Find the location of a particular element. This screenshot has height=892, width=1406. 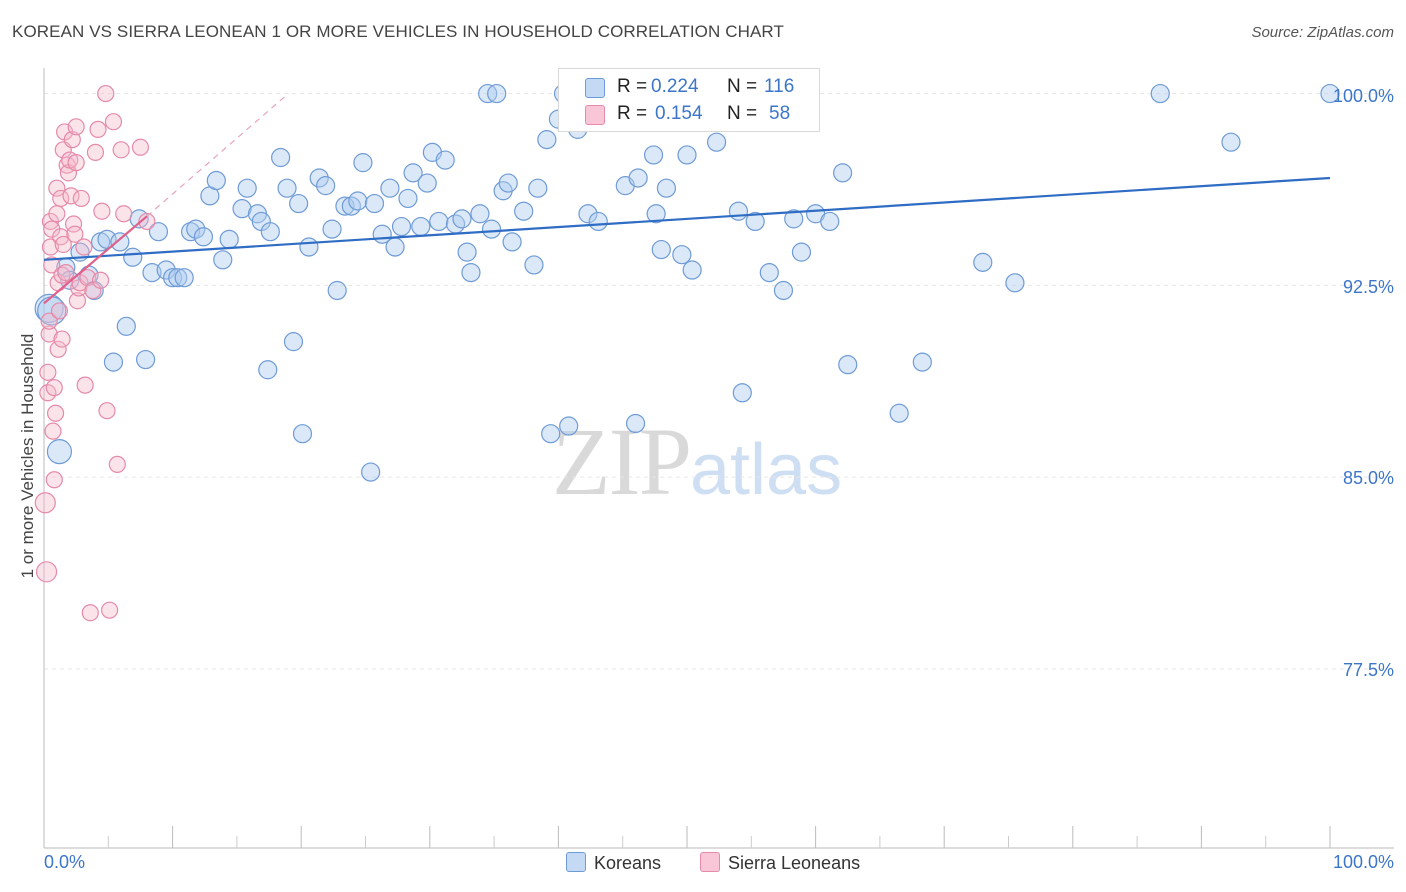

bottom-legend-label-sierra-leoneans: Sierra Leoneans is located at coordinates (794, 863).